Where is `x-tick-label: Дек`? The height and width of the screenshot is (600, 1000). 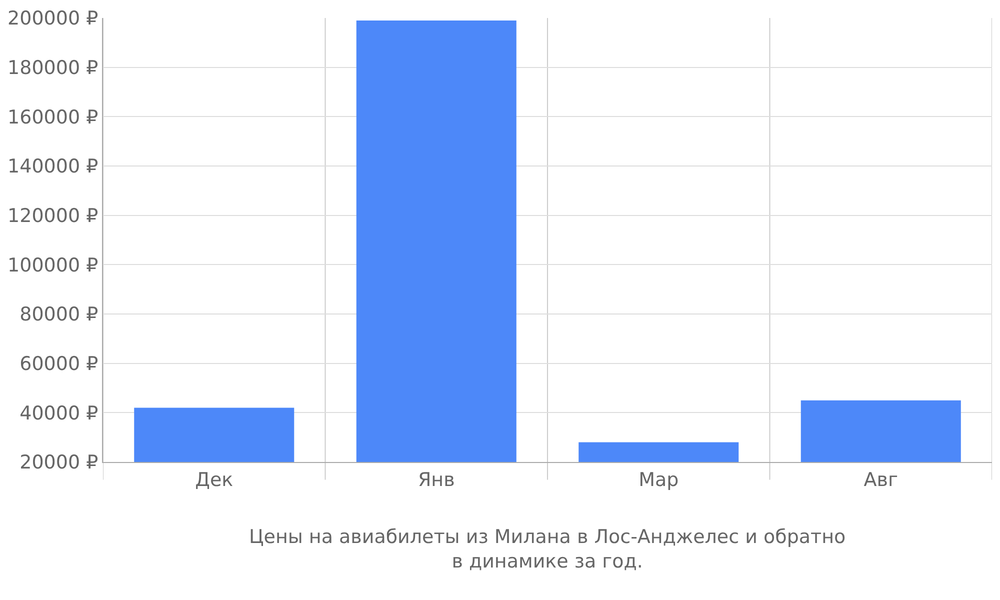 x-tick-label: Дек is located at coordinates (214, 479).